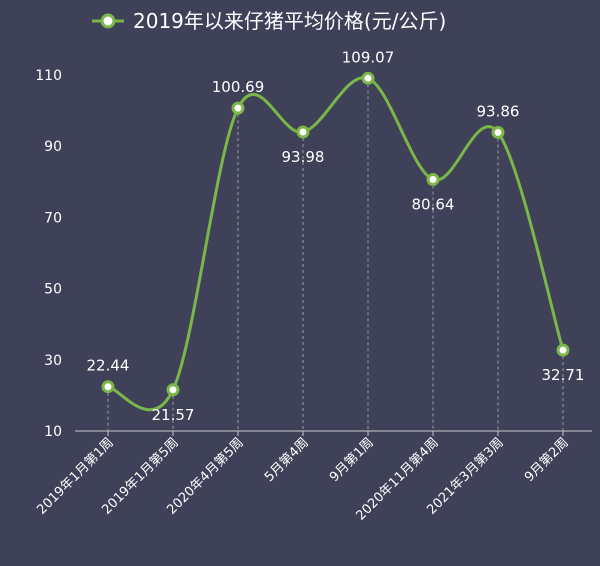 The width and height of the screenshot is (600, 566). Describe the element at coordinates (368, 57) in the screenshot. I see `data-label: 109.07` at that location.